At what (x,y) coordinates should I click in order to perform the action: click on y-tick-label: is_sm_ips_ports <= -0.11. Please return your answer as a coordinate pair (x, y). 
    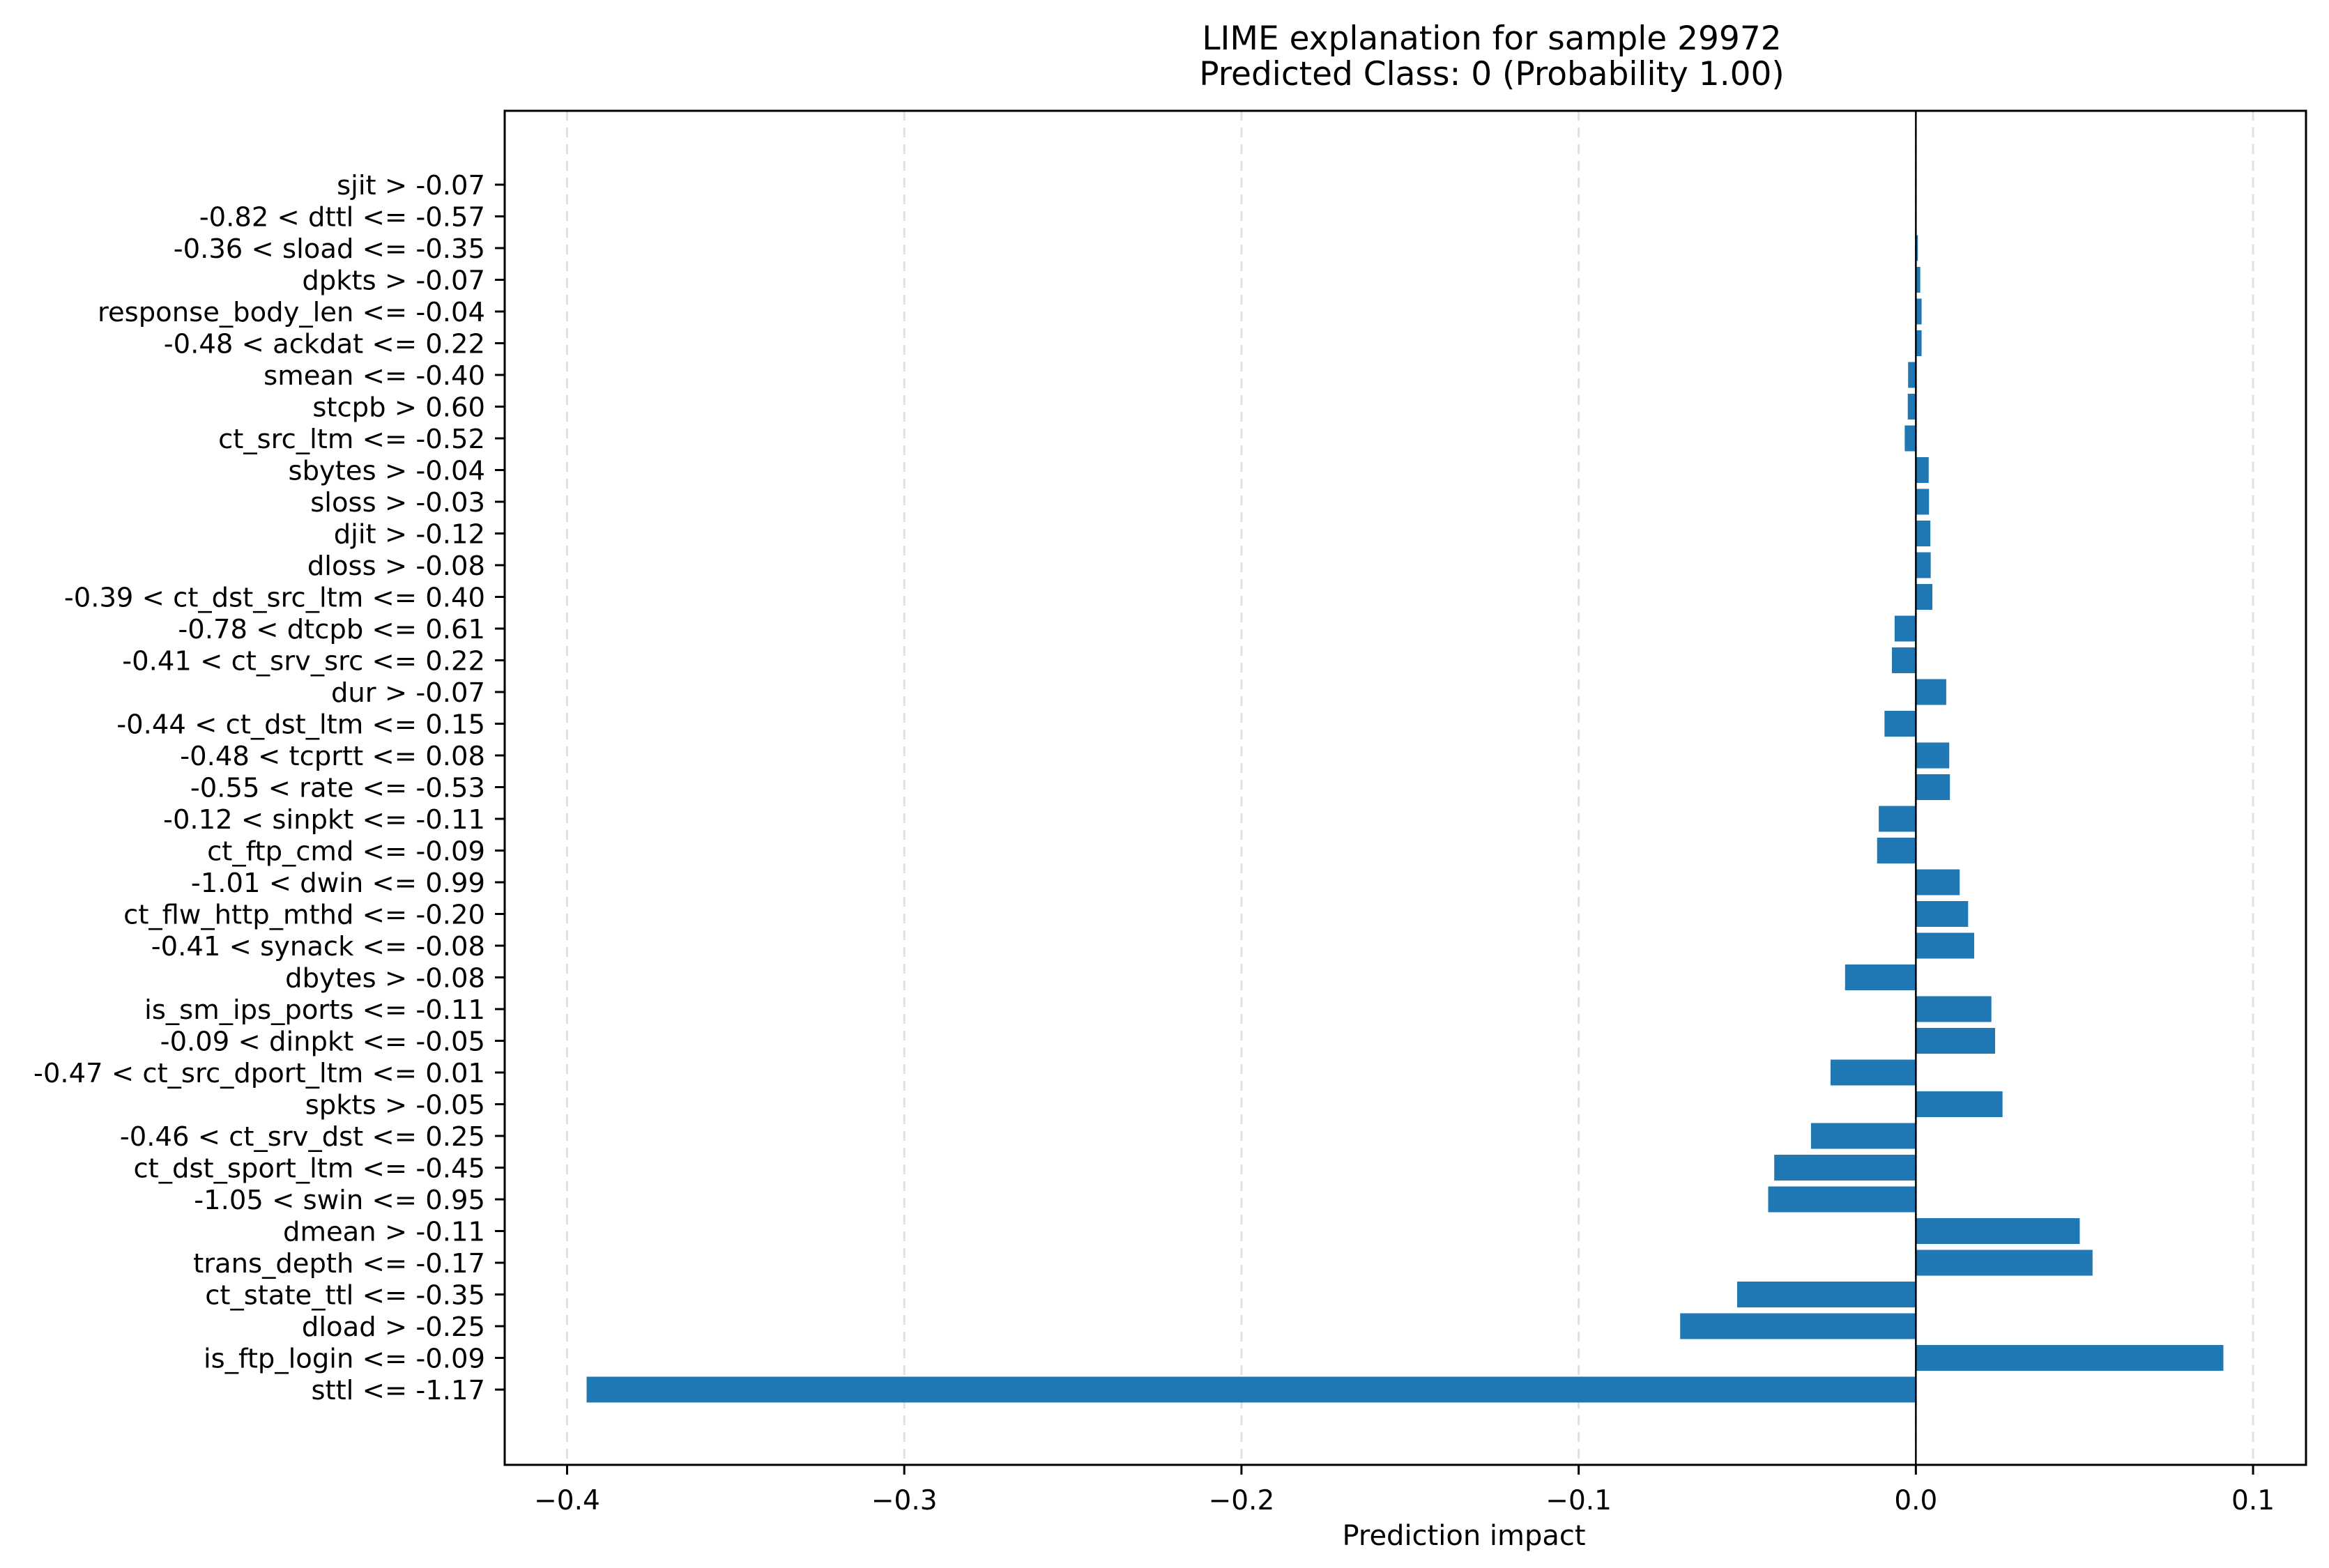
    Looking at the image, I should click on (314, 1010).